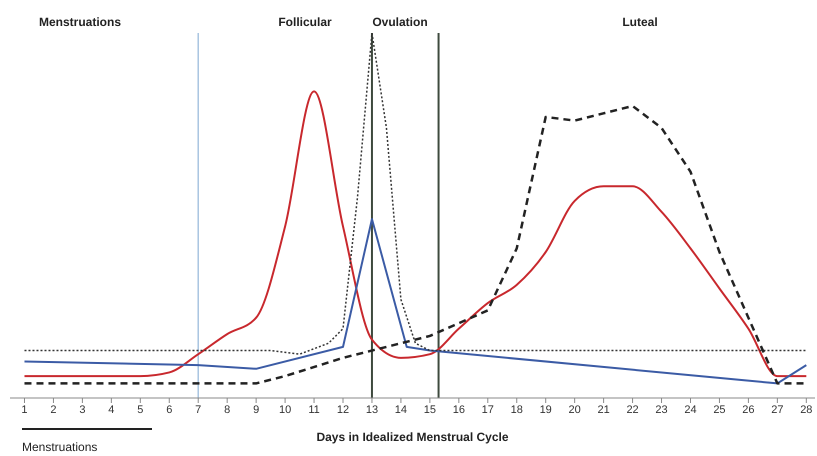 The image size is (817, 456). What do you see at coordinates (806, 410) in the screenshot?
I see `x-tick-label: 28` at bounding box center [806, 410].